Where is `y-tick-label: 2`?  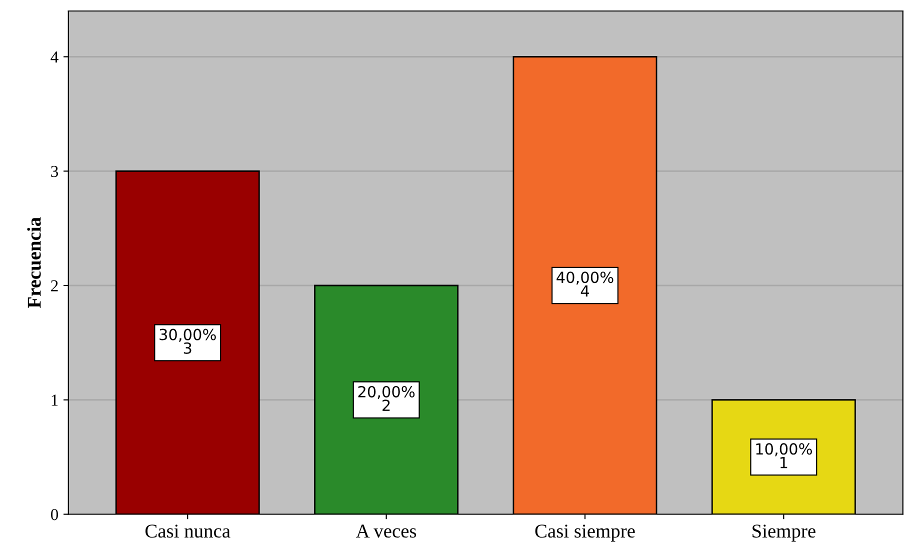
y-tick-label: 2 is located at coordinates (54, 286).